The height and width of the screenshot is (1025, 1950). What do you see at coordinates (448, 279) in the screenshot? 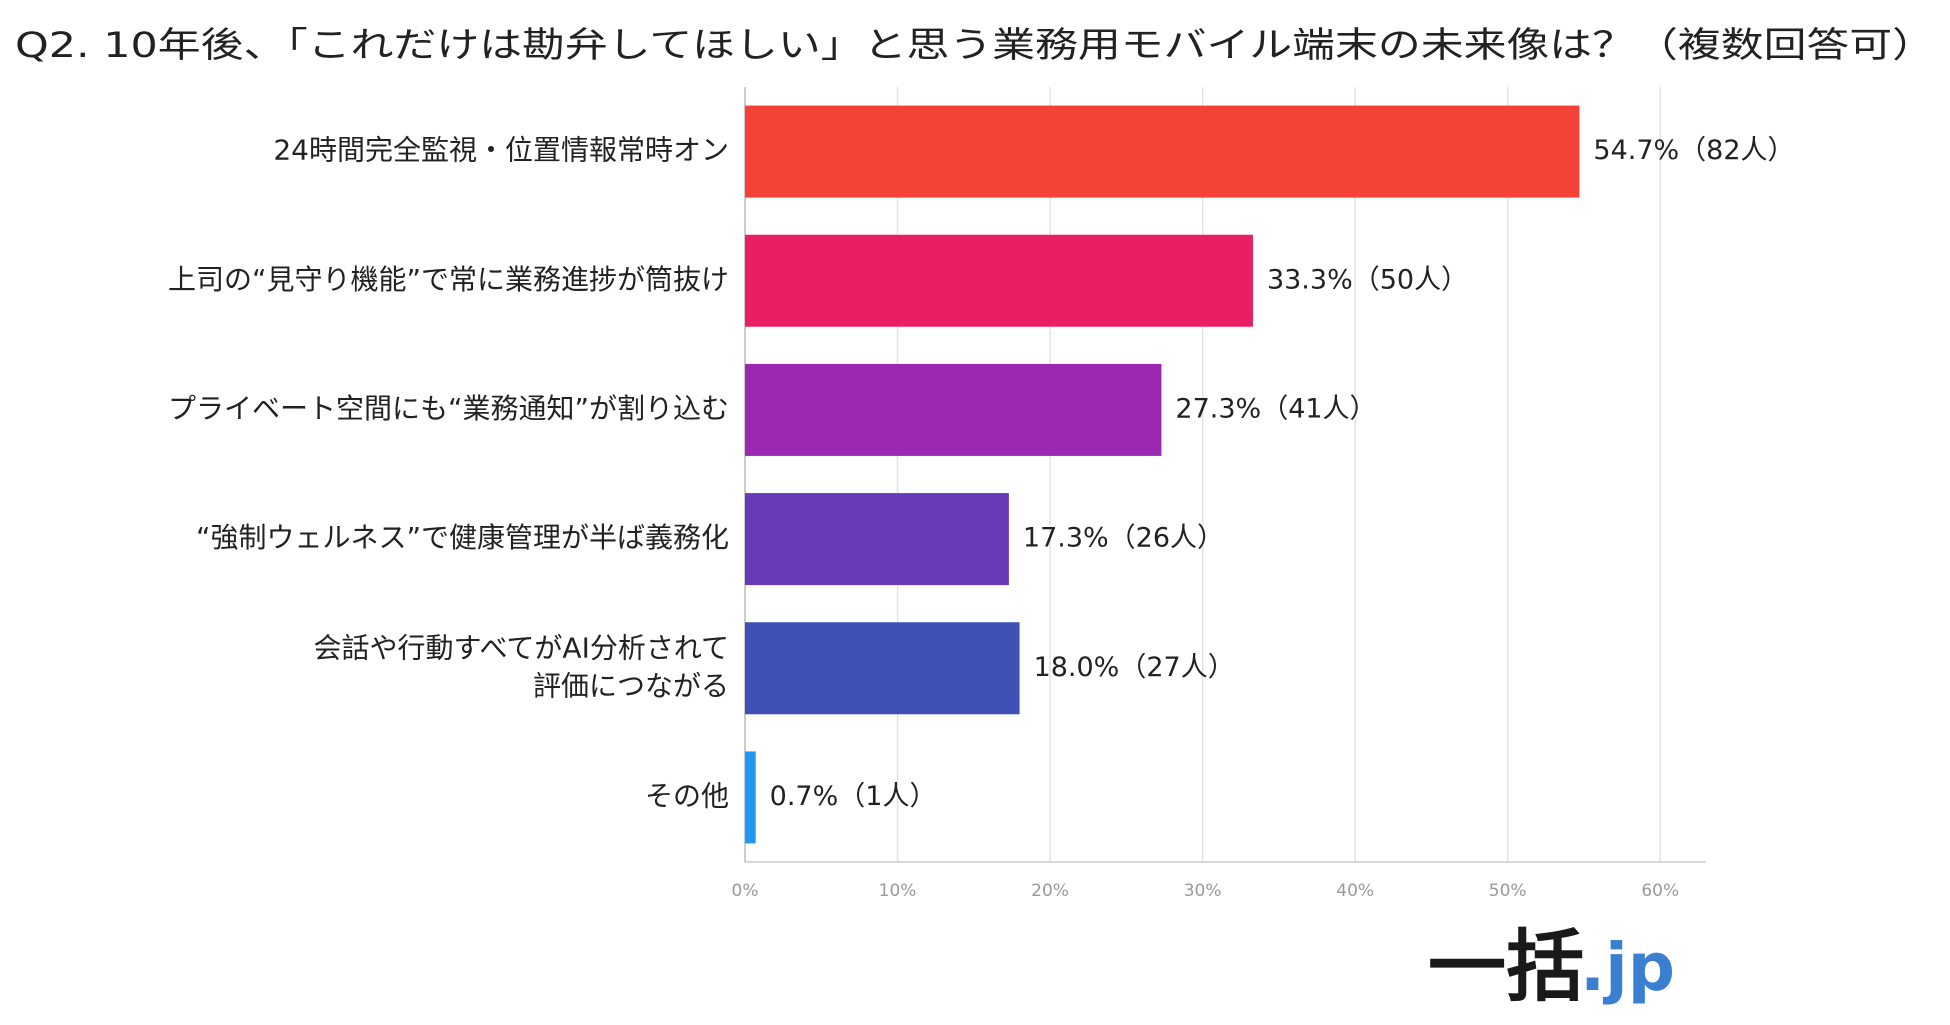
I see `y-tick-label: 上司の“見守り機能”で常に業務進捗が筒抜け` at bounding box center [448, 279].